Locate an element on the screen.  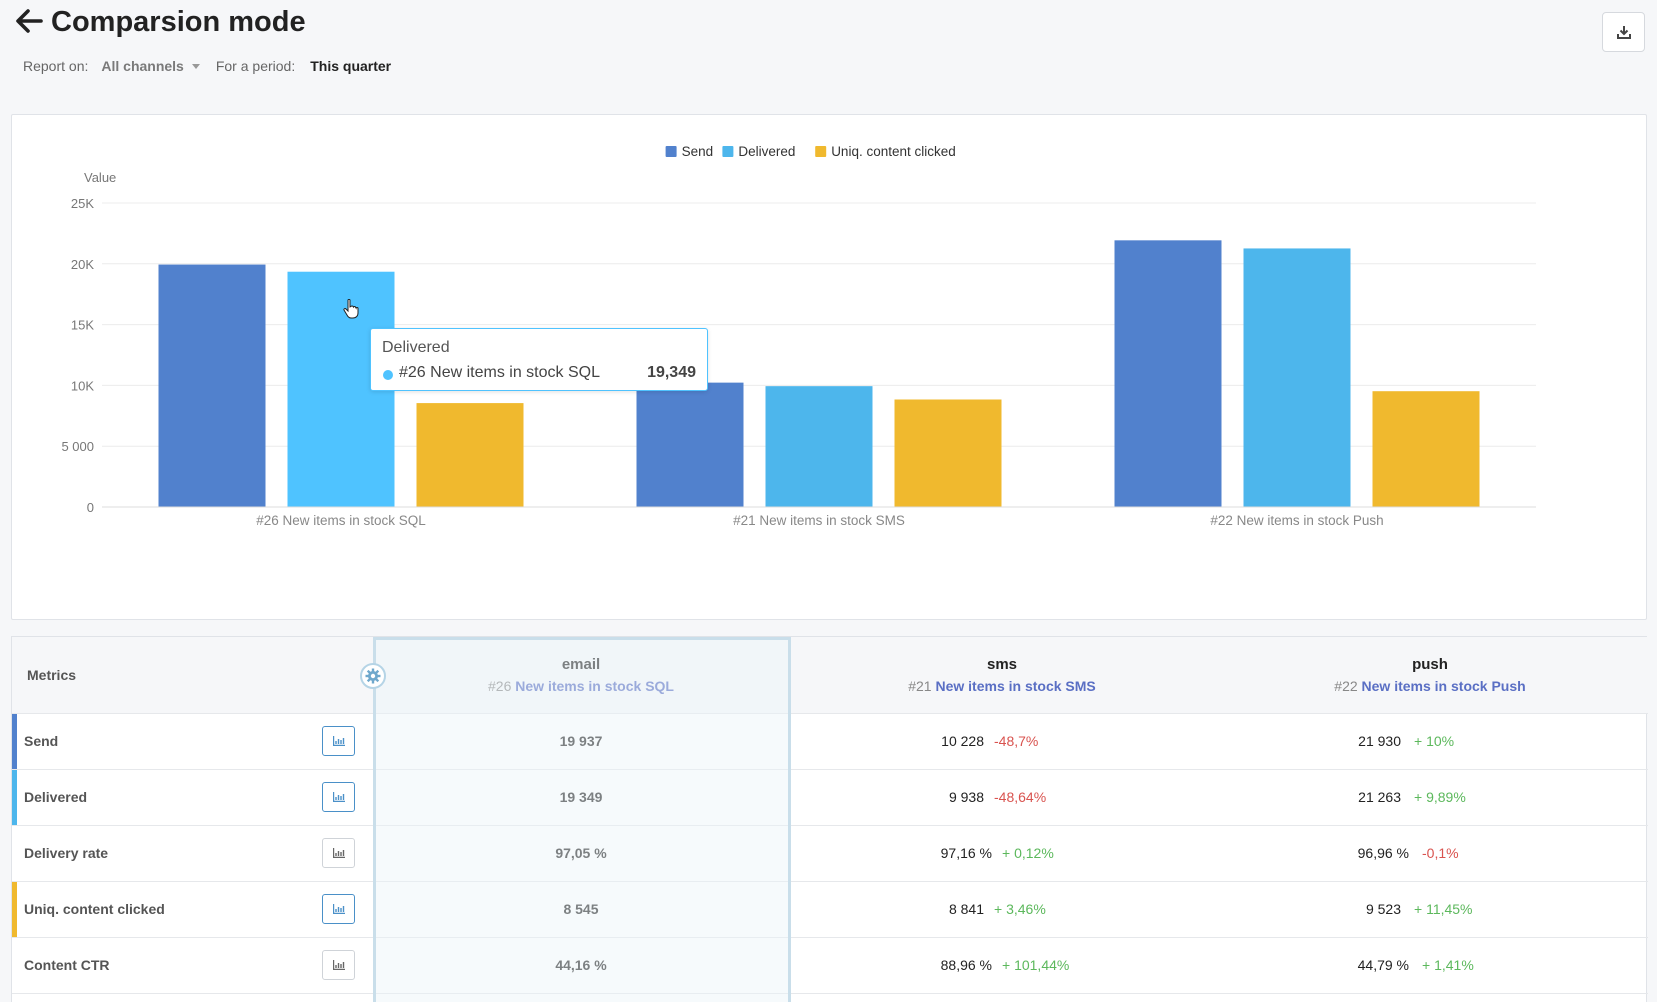
channel-dropdown: All channels is located at coordinates (150, 66).